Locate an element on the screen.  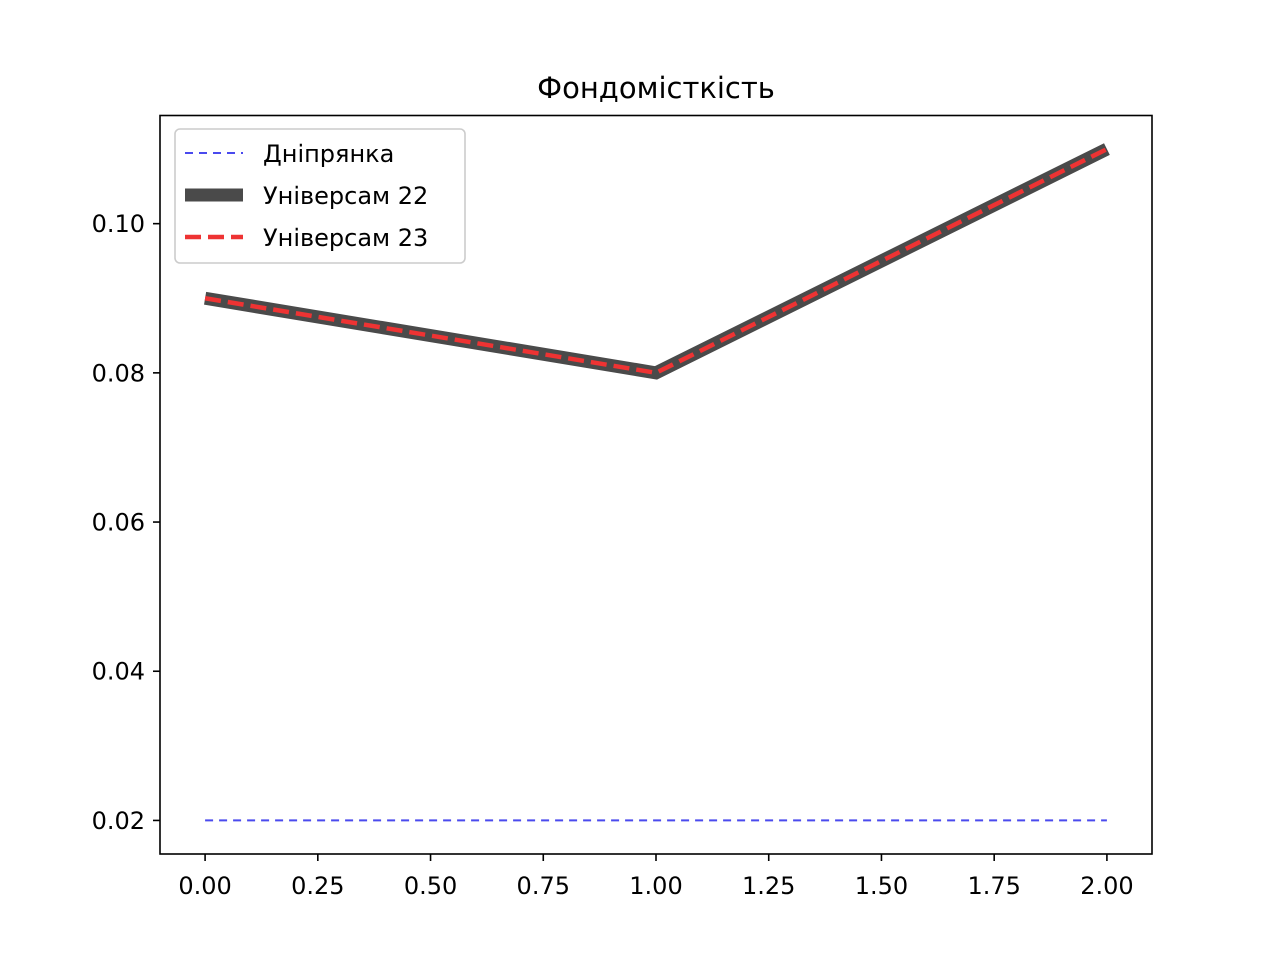
x-tick-label: 1.00 is located at coordinates (655, 886).